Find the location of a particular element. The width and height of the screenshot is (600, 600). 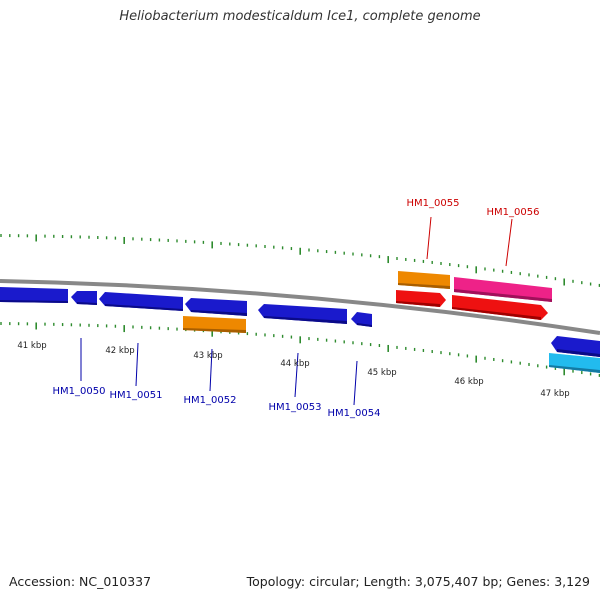

kbp-label-47: 47 kbp is located at coordinates (554, 394).